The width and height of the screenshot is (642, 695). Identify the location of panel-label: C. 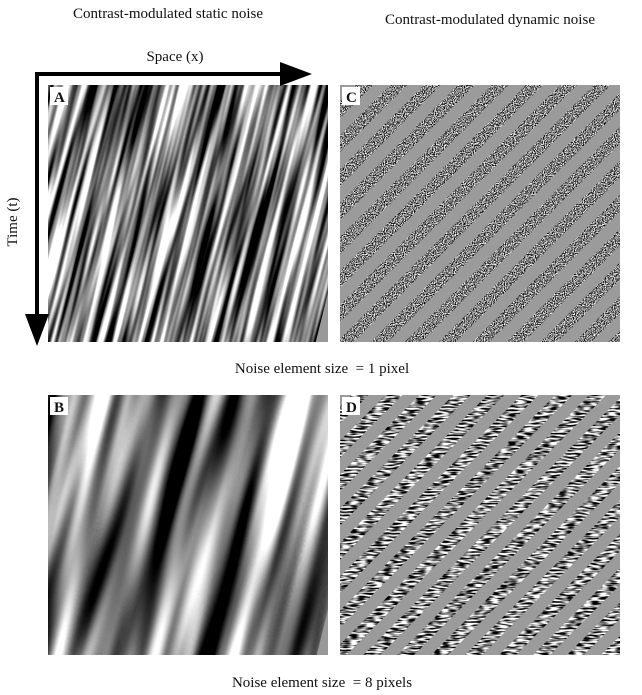
(351, 98).